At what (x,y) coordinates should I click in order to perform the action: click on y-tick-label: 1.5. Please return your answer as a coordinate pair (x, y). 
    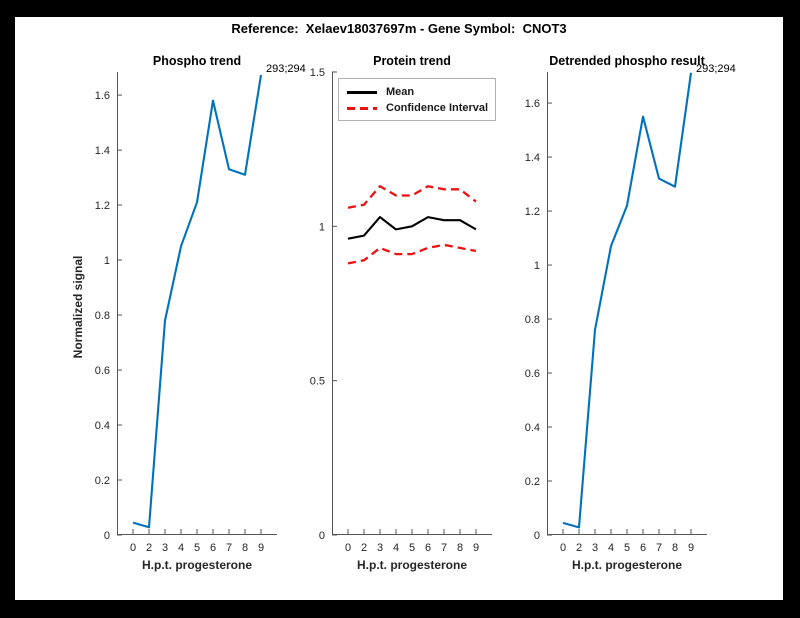
    Looking at the image, I should click on (317, 73).